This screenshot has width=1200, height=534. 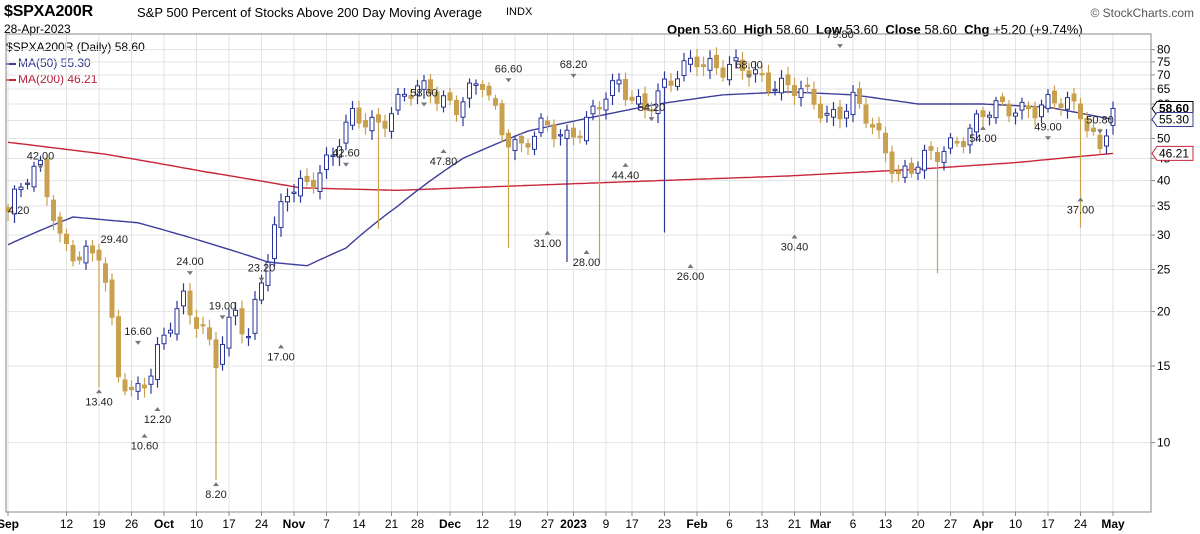 What do you see at coordinates (951, 524) in the screenshot?
I see `x-tick-label: 27` at bounding box center [951, 524].